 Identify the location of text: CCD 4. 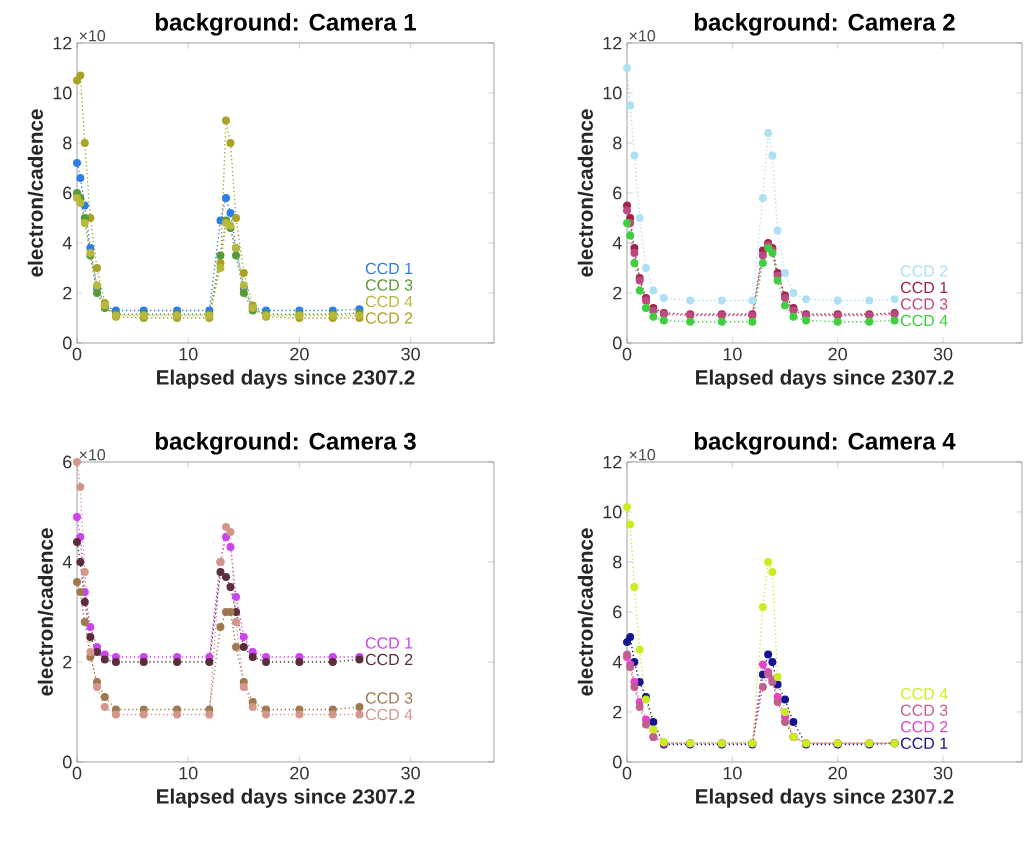
(924, 694).